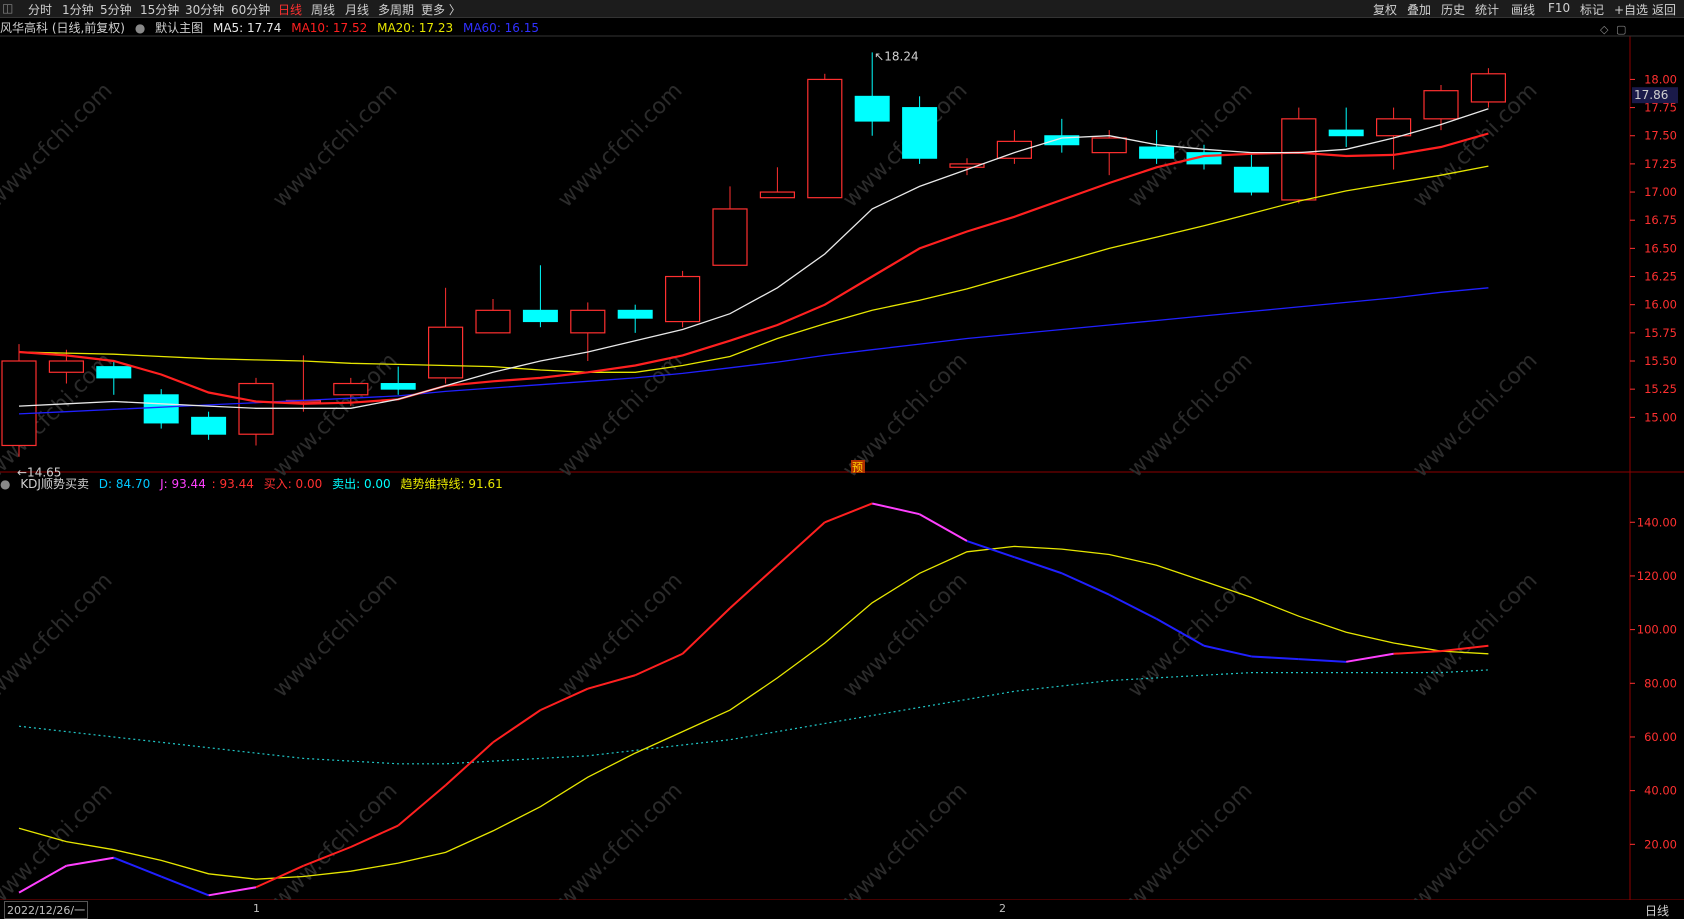 The width and height of the screenshot is (1684, 919). Describe the element at coordinates (1385, 10) in the screenshot. I see `toolbar-button-0: 复权` at that location.